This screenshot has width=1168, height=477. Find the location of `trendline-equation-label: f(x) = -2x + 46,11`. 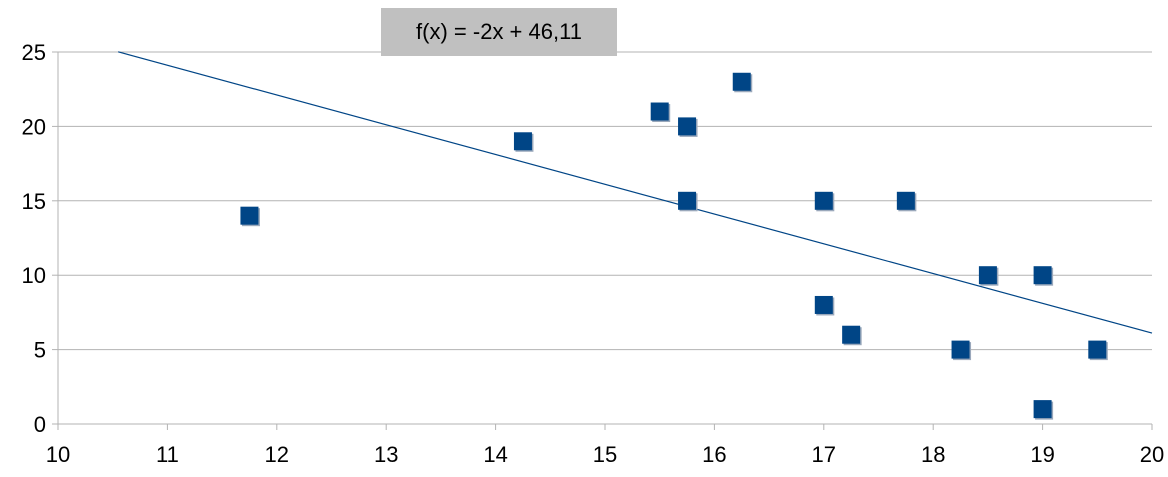

trendline-equation-label: f(x) = -2x + 46,11 is located at coordinates (499, 32).